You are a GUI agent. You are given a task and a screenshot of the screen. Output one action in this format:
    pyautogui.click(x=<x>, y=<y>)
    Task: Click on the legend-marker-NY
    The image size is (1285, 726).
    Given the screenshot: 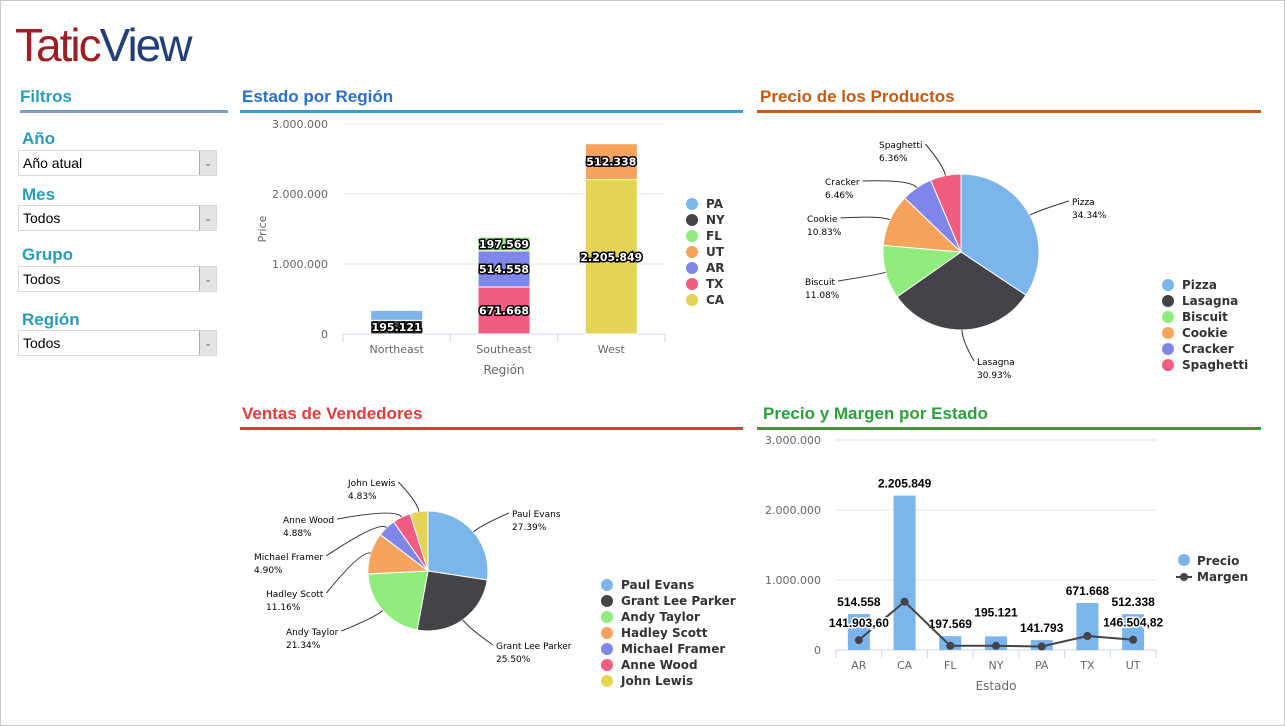 What is the action you would take?
    pyautogui.click(x=692, y=220)
    